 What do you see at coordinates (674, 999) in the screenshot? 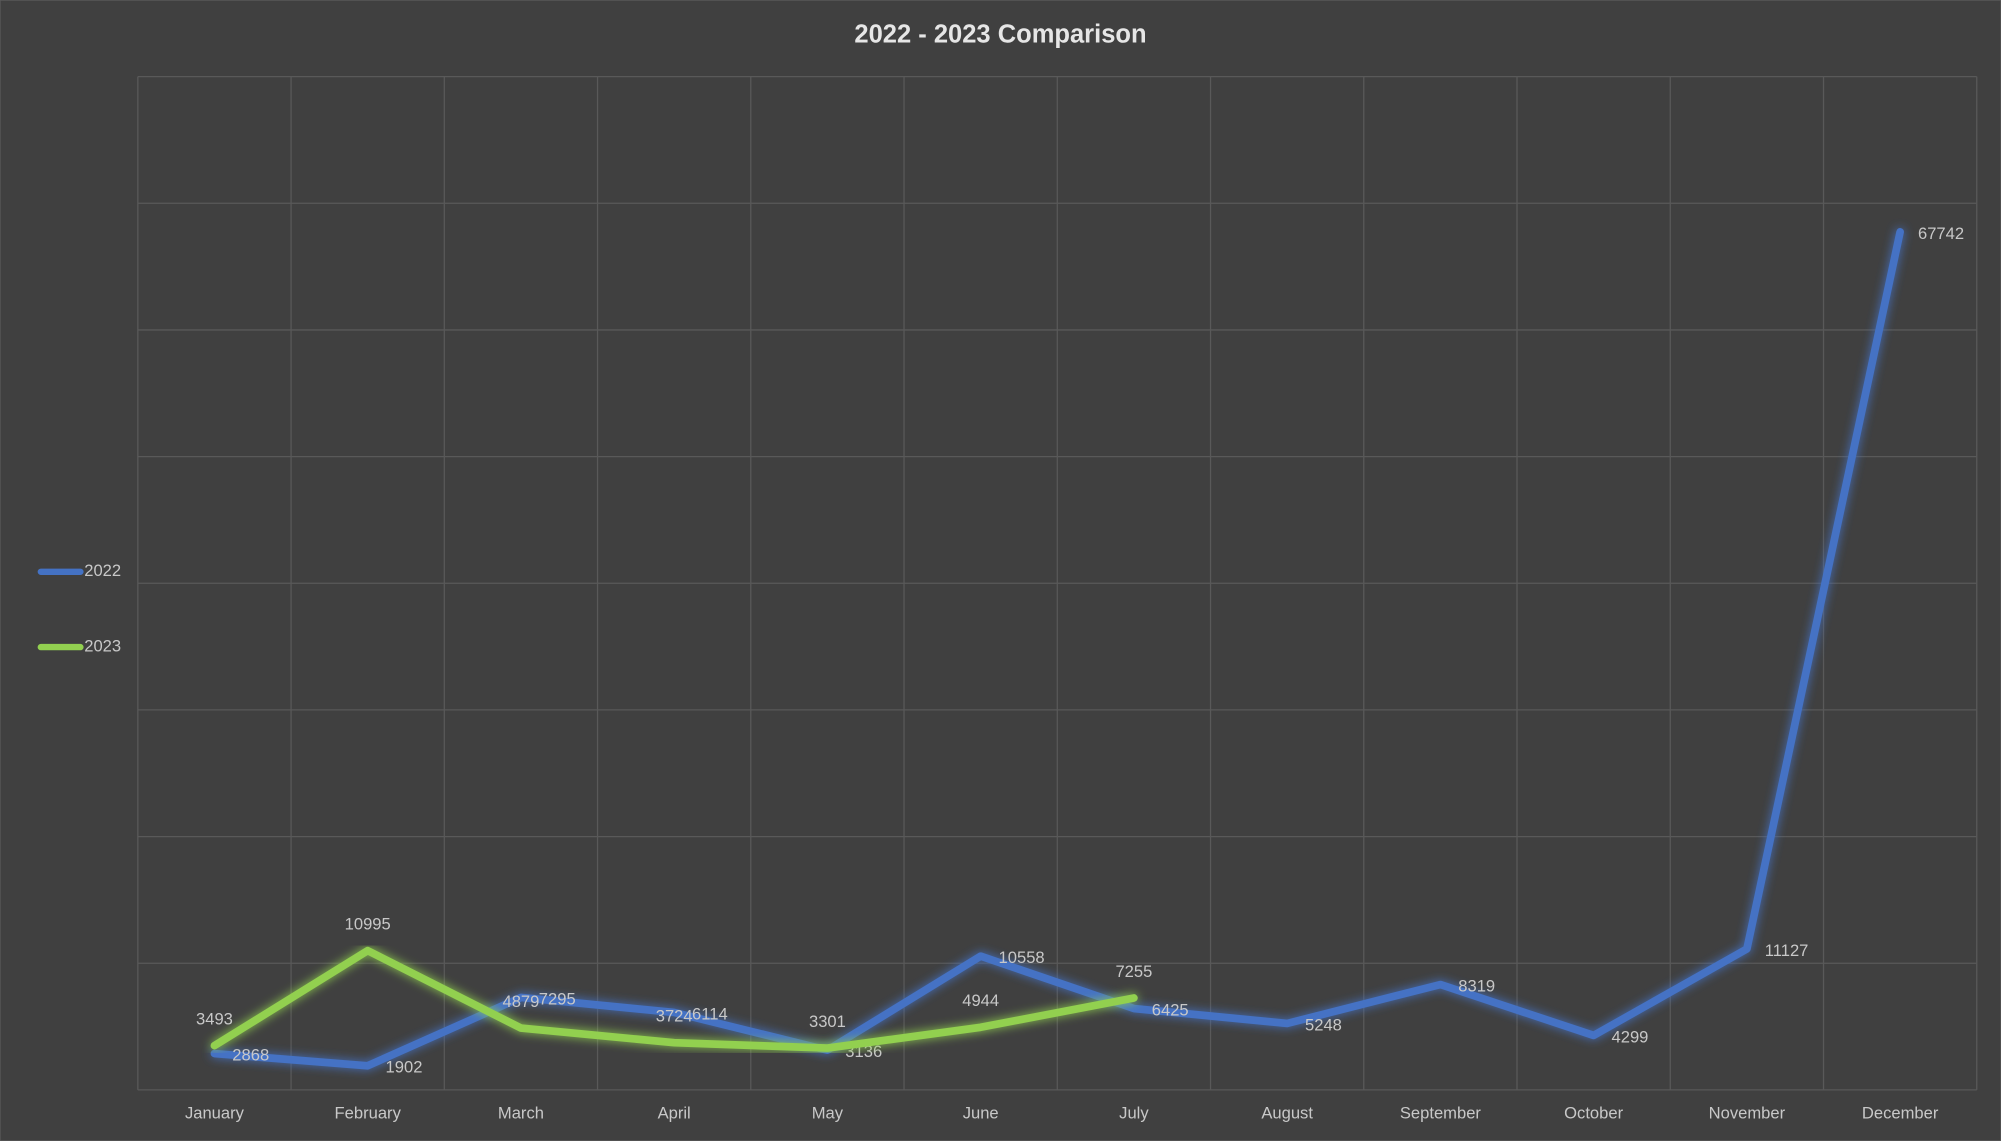
I see `series-line` at bounding box center [674, 999].